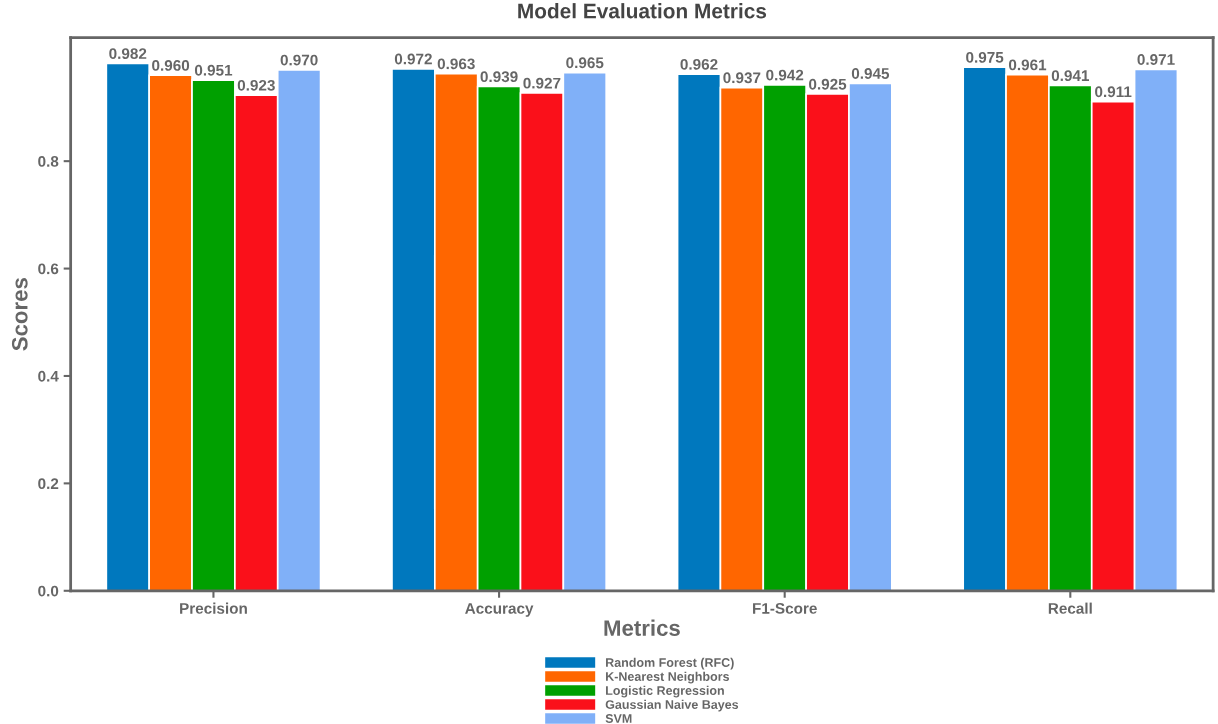 The width and height of the screenshot is (1218, 724). What do you see at coordinates (699, 64) in the screenshot?
I see `data-label: 0.962` at bounding box center [699, 64].